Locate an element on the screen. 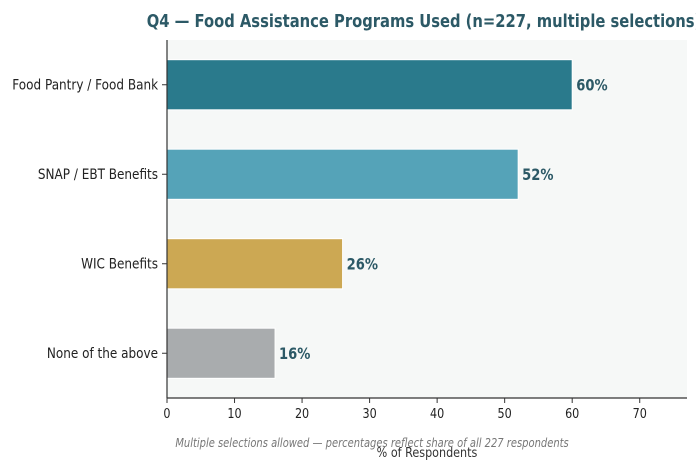 This screenshot has height=461, width=696. category-label-4: None of the above is located at coordinates (102, 354).